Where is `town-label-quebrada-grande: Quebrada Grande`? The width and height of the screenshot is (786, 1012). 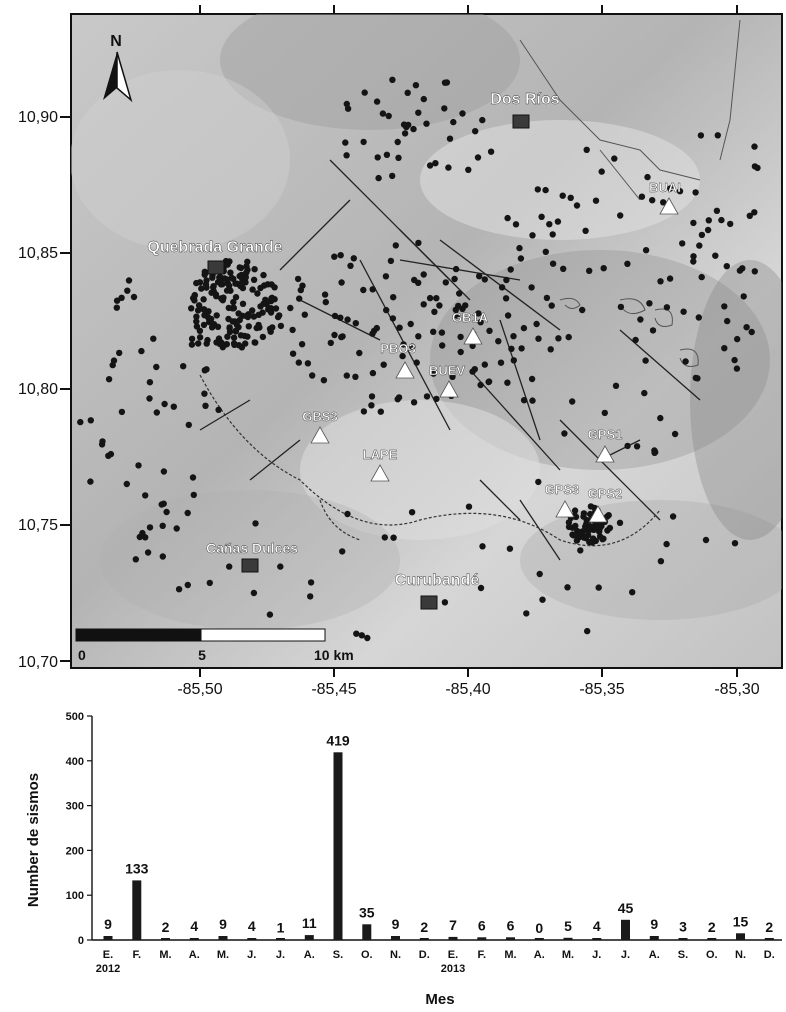
town-label-quebrada-grande: Quebrada Grande is located at coordinates (214, 247).